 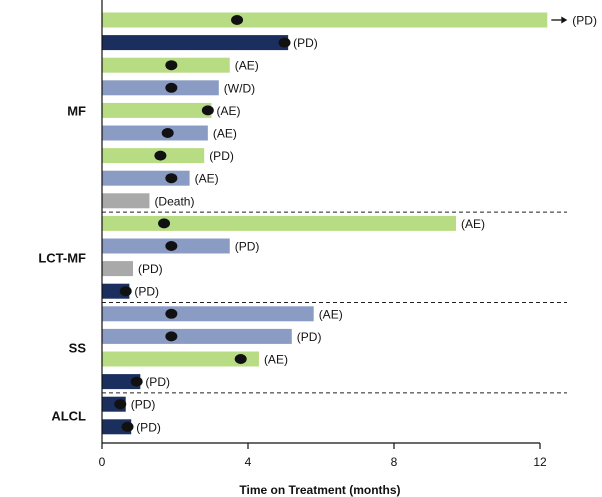 What do you see at coordinates (174, 201) in the screenshot?
I see `outcome-label: (Death)` at bounding box center [174, 201].